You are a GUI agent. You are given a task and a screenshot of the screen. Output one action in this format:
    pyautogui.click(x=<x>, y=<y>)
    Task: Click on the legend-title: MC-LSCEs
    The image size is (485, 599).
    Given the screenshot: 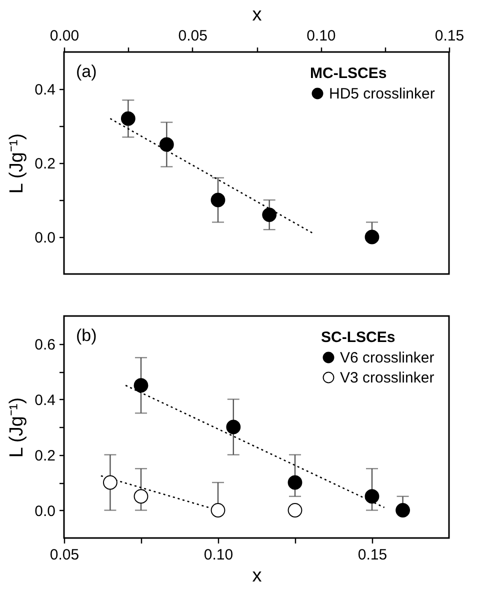 What is the action you would take?
    pyautogui.click(x=348, y=73)
    